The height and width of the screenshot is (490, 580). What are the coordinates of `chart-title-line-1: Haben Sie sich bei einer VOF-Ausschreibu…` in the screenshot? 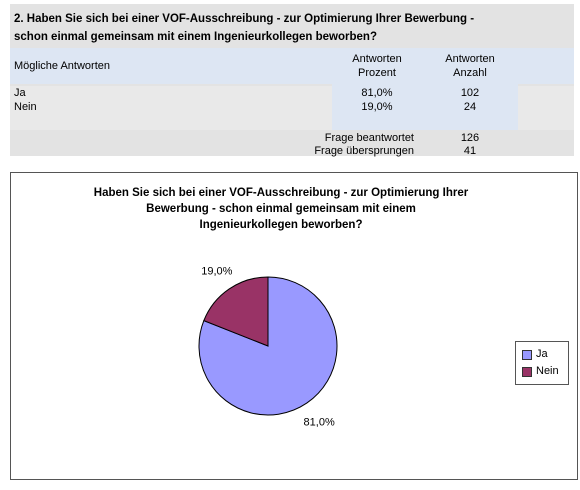 It's located at (281, 193).